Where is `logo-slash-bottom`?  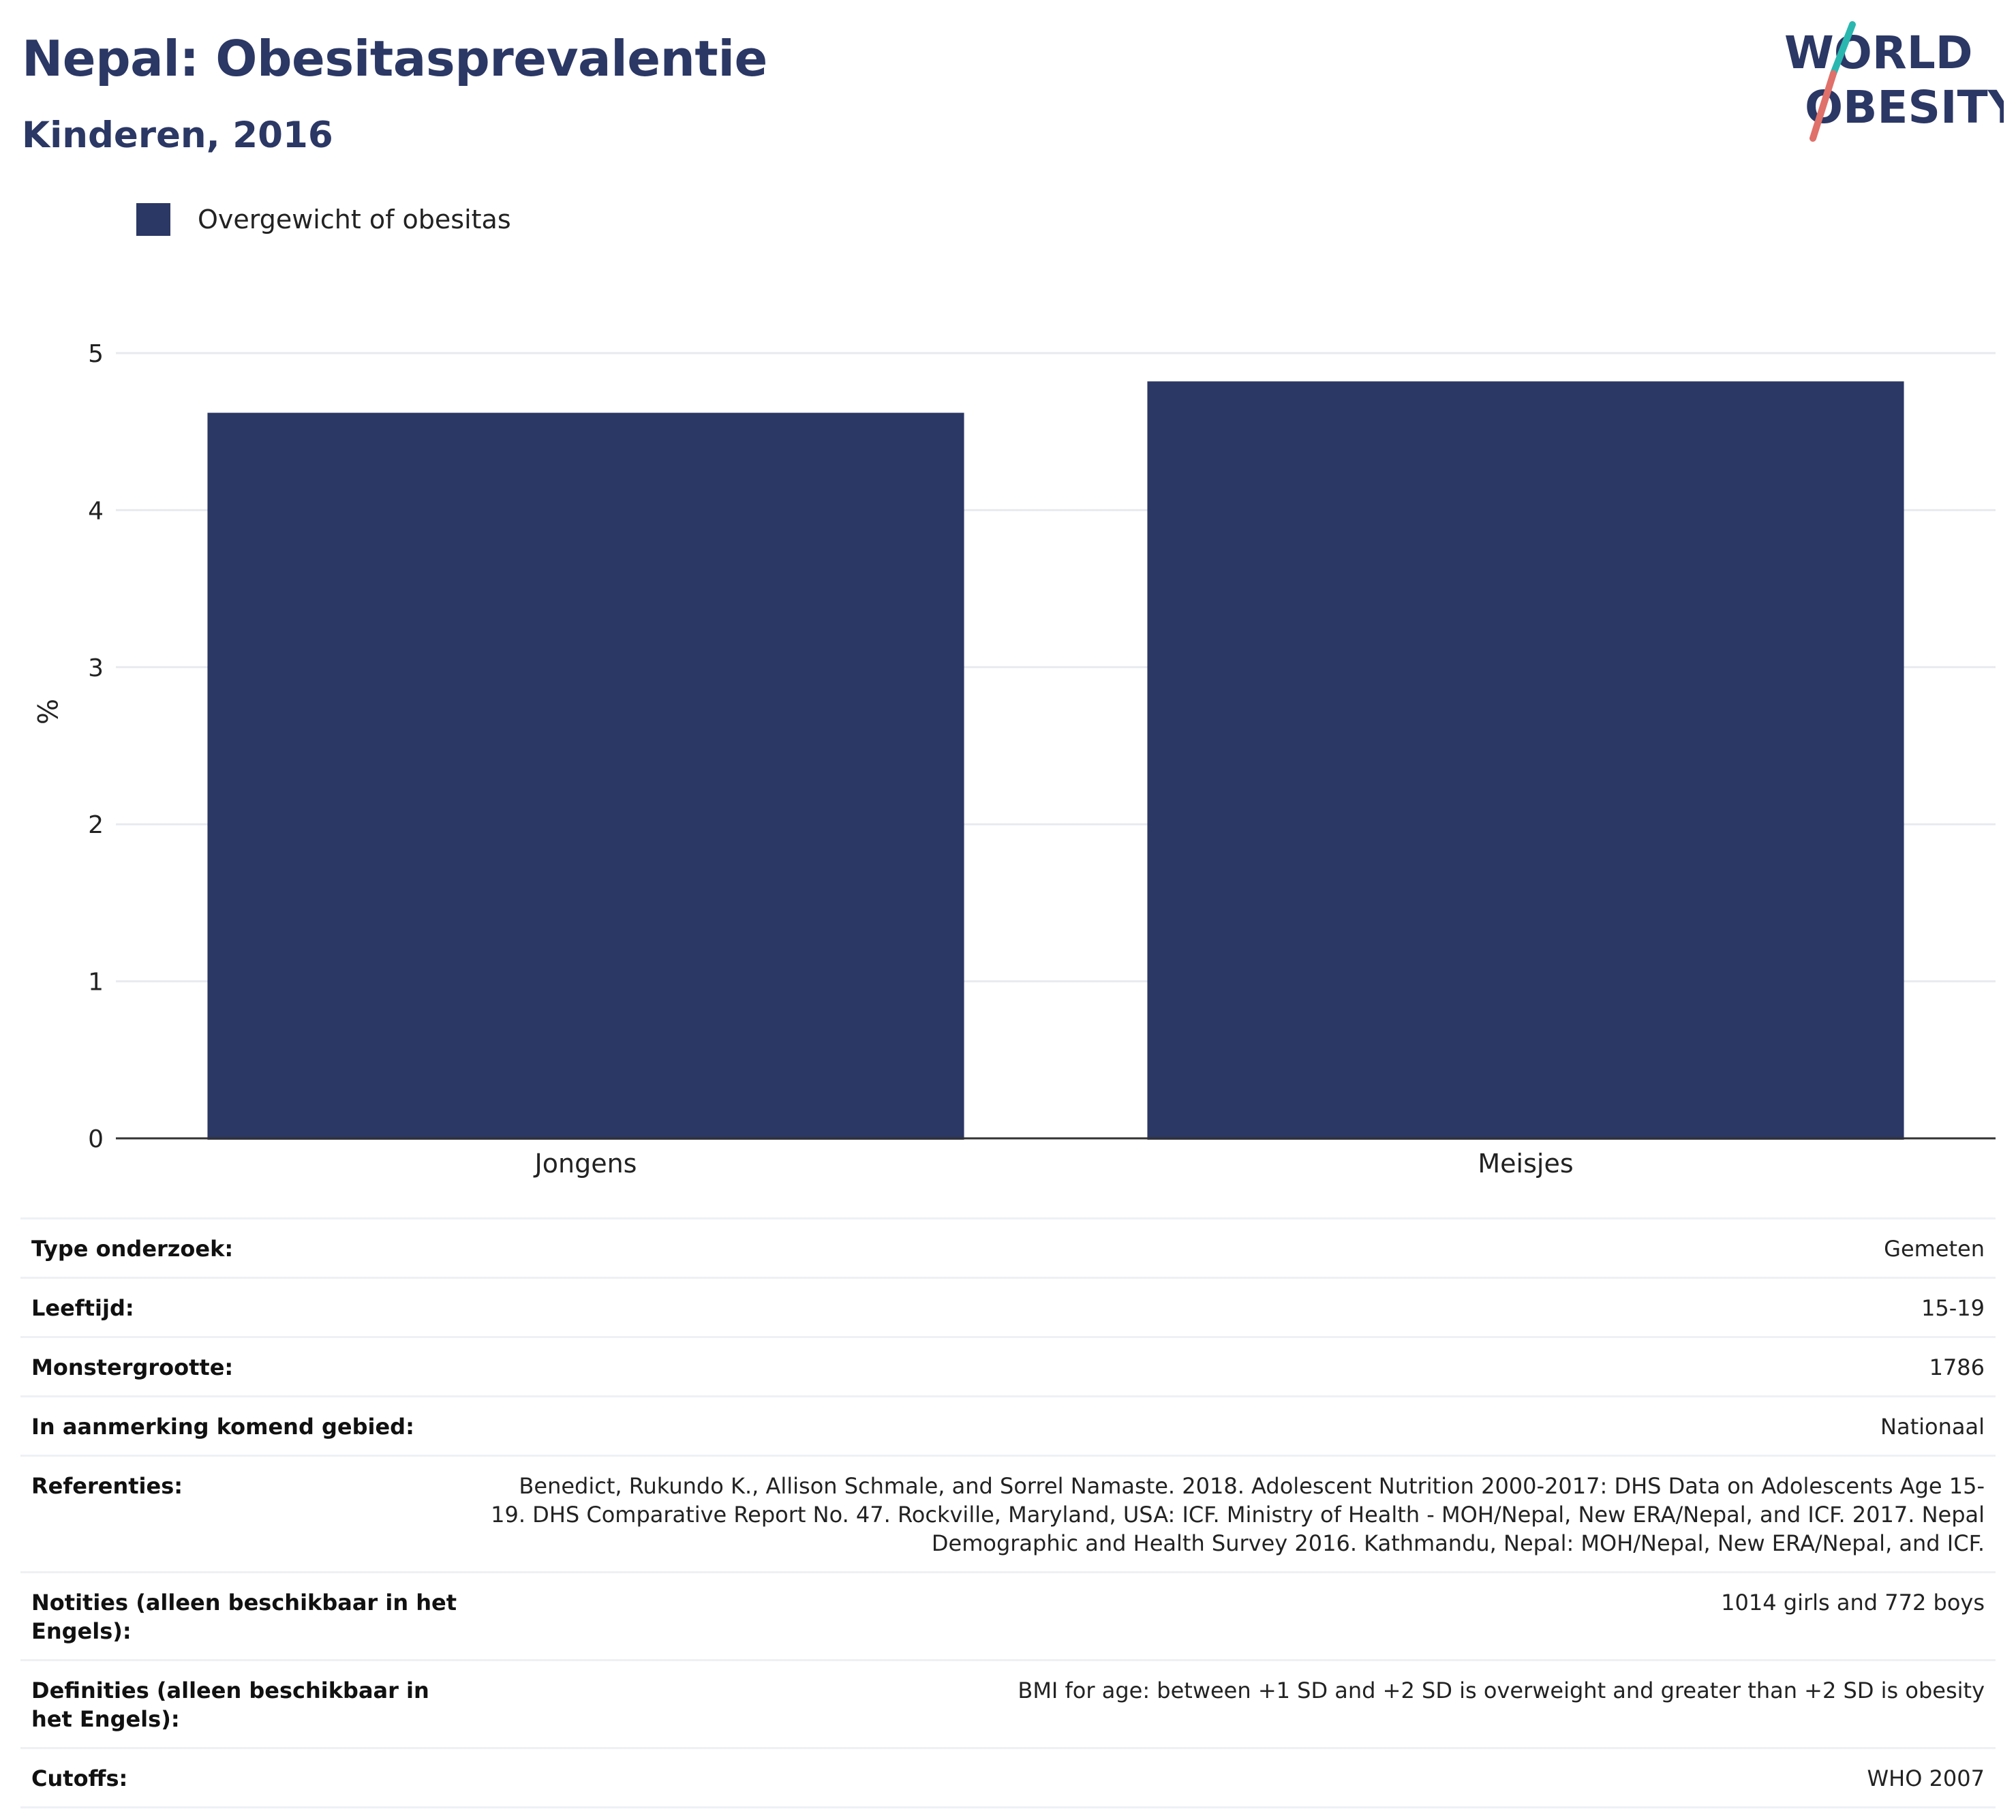
logo-slash-bottom is located at coordinates (1823, 106).